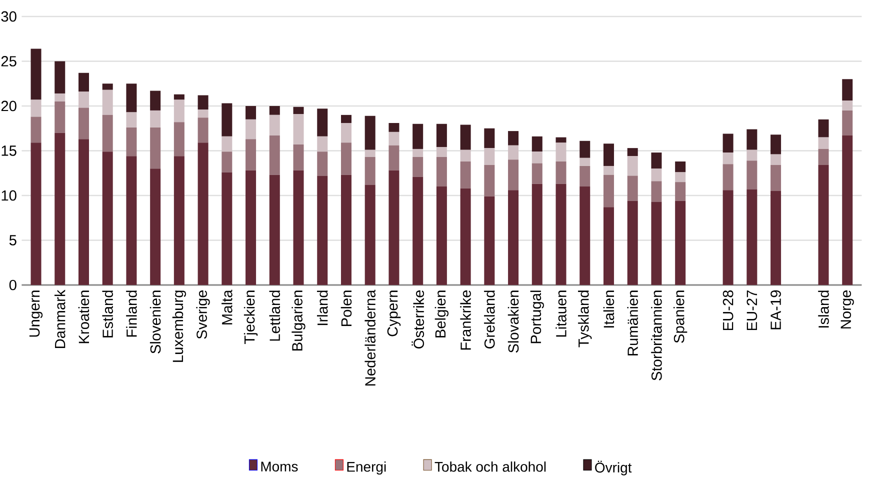  What do you see at coordinates (608, 309) in the screenshot?
I see `x-tick-label: Italien` at bounding box center [608, 309].